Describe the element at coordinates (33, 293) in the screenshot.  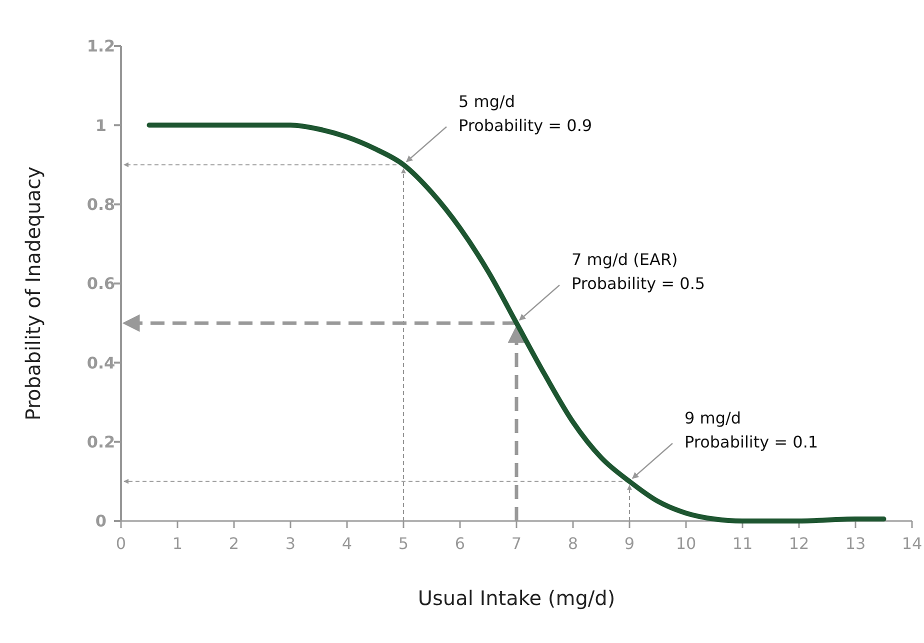
I see `y-axis-title: Probability of Inadequacy` at that location.